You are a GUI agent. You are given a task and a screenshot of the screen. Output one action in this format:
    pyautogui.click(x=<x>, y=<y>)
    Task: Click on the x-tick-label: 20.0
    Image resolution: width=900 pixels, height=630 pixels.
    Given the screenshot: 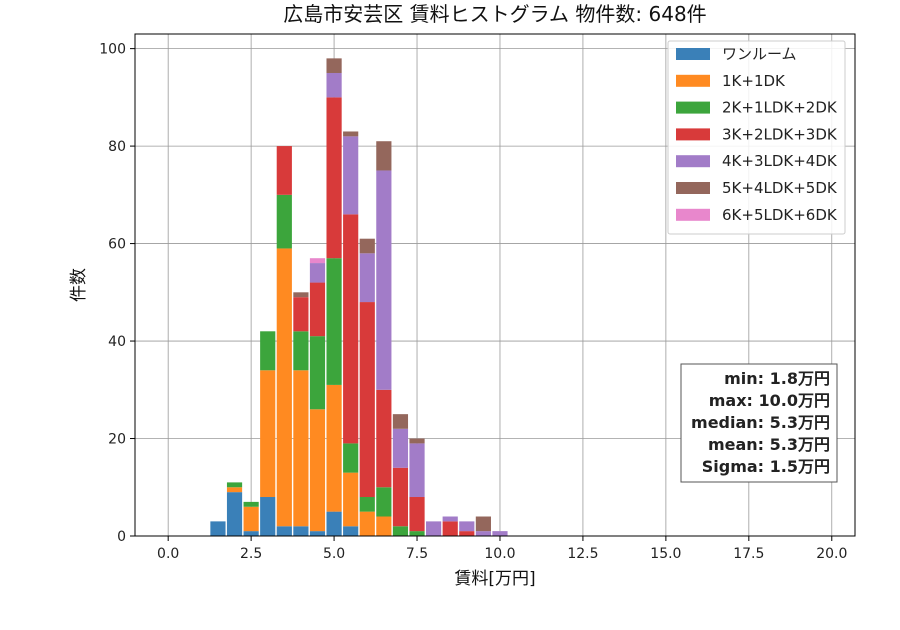 What is the action you would take?
    pyautogui.click(x=831, y=554)
    